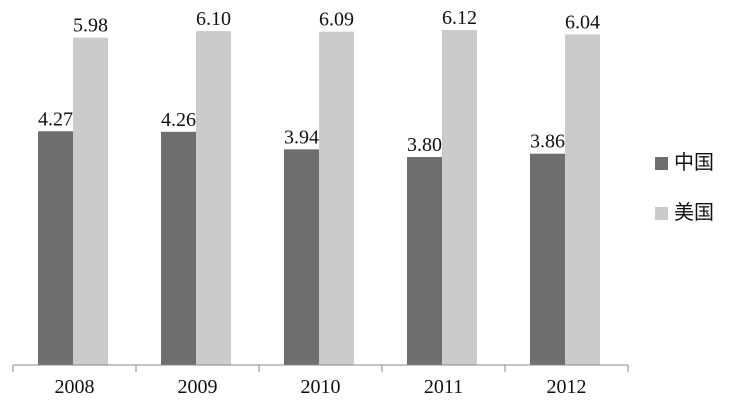  What do you see at coordinates (424, 145) in the screenshot?
I see `value-label-china-2011: 3.80` at bounding box center [424, 145].